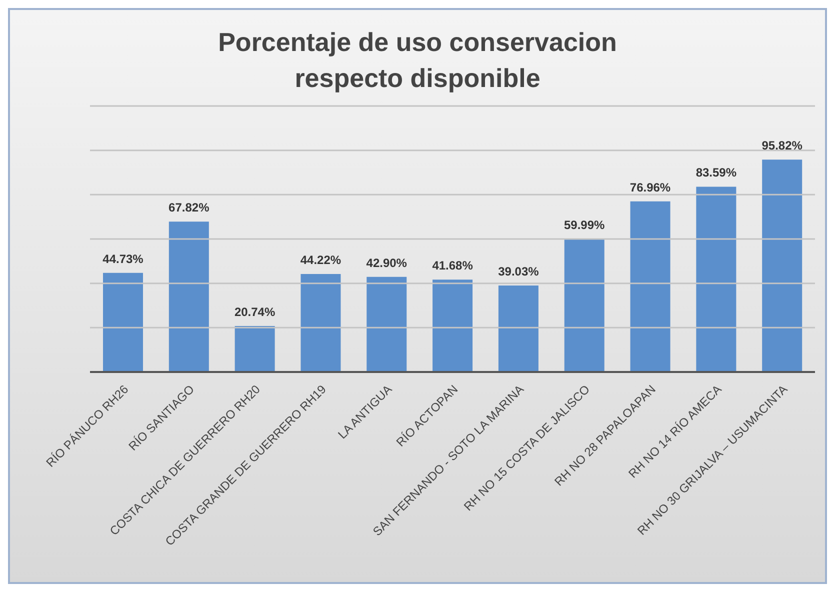  What do you see at coordinates (189, 207) in the screenshot?
I see `data-label: 67.82%` at bounding box center [189, 207].